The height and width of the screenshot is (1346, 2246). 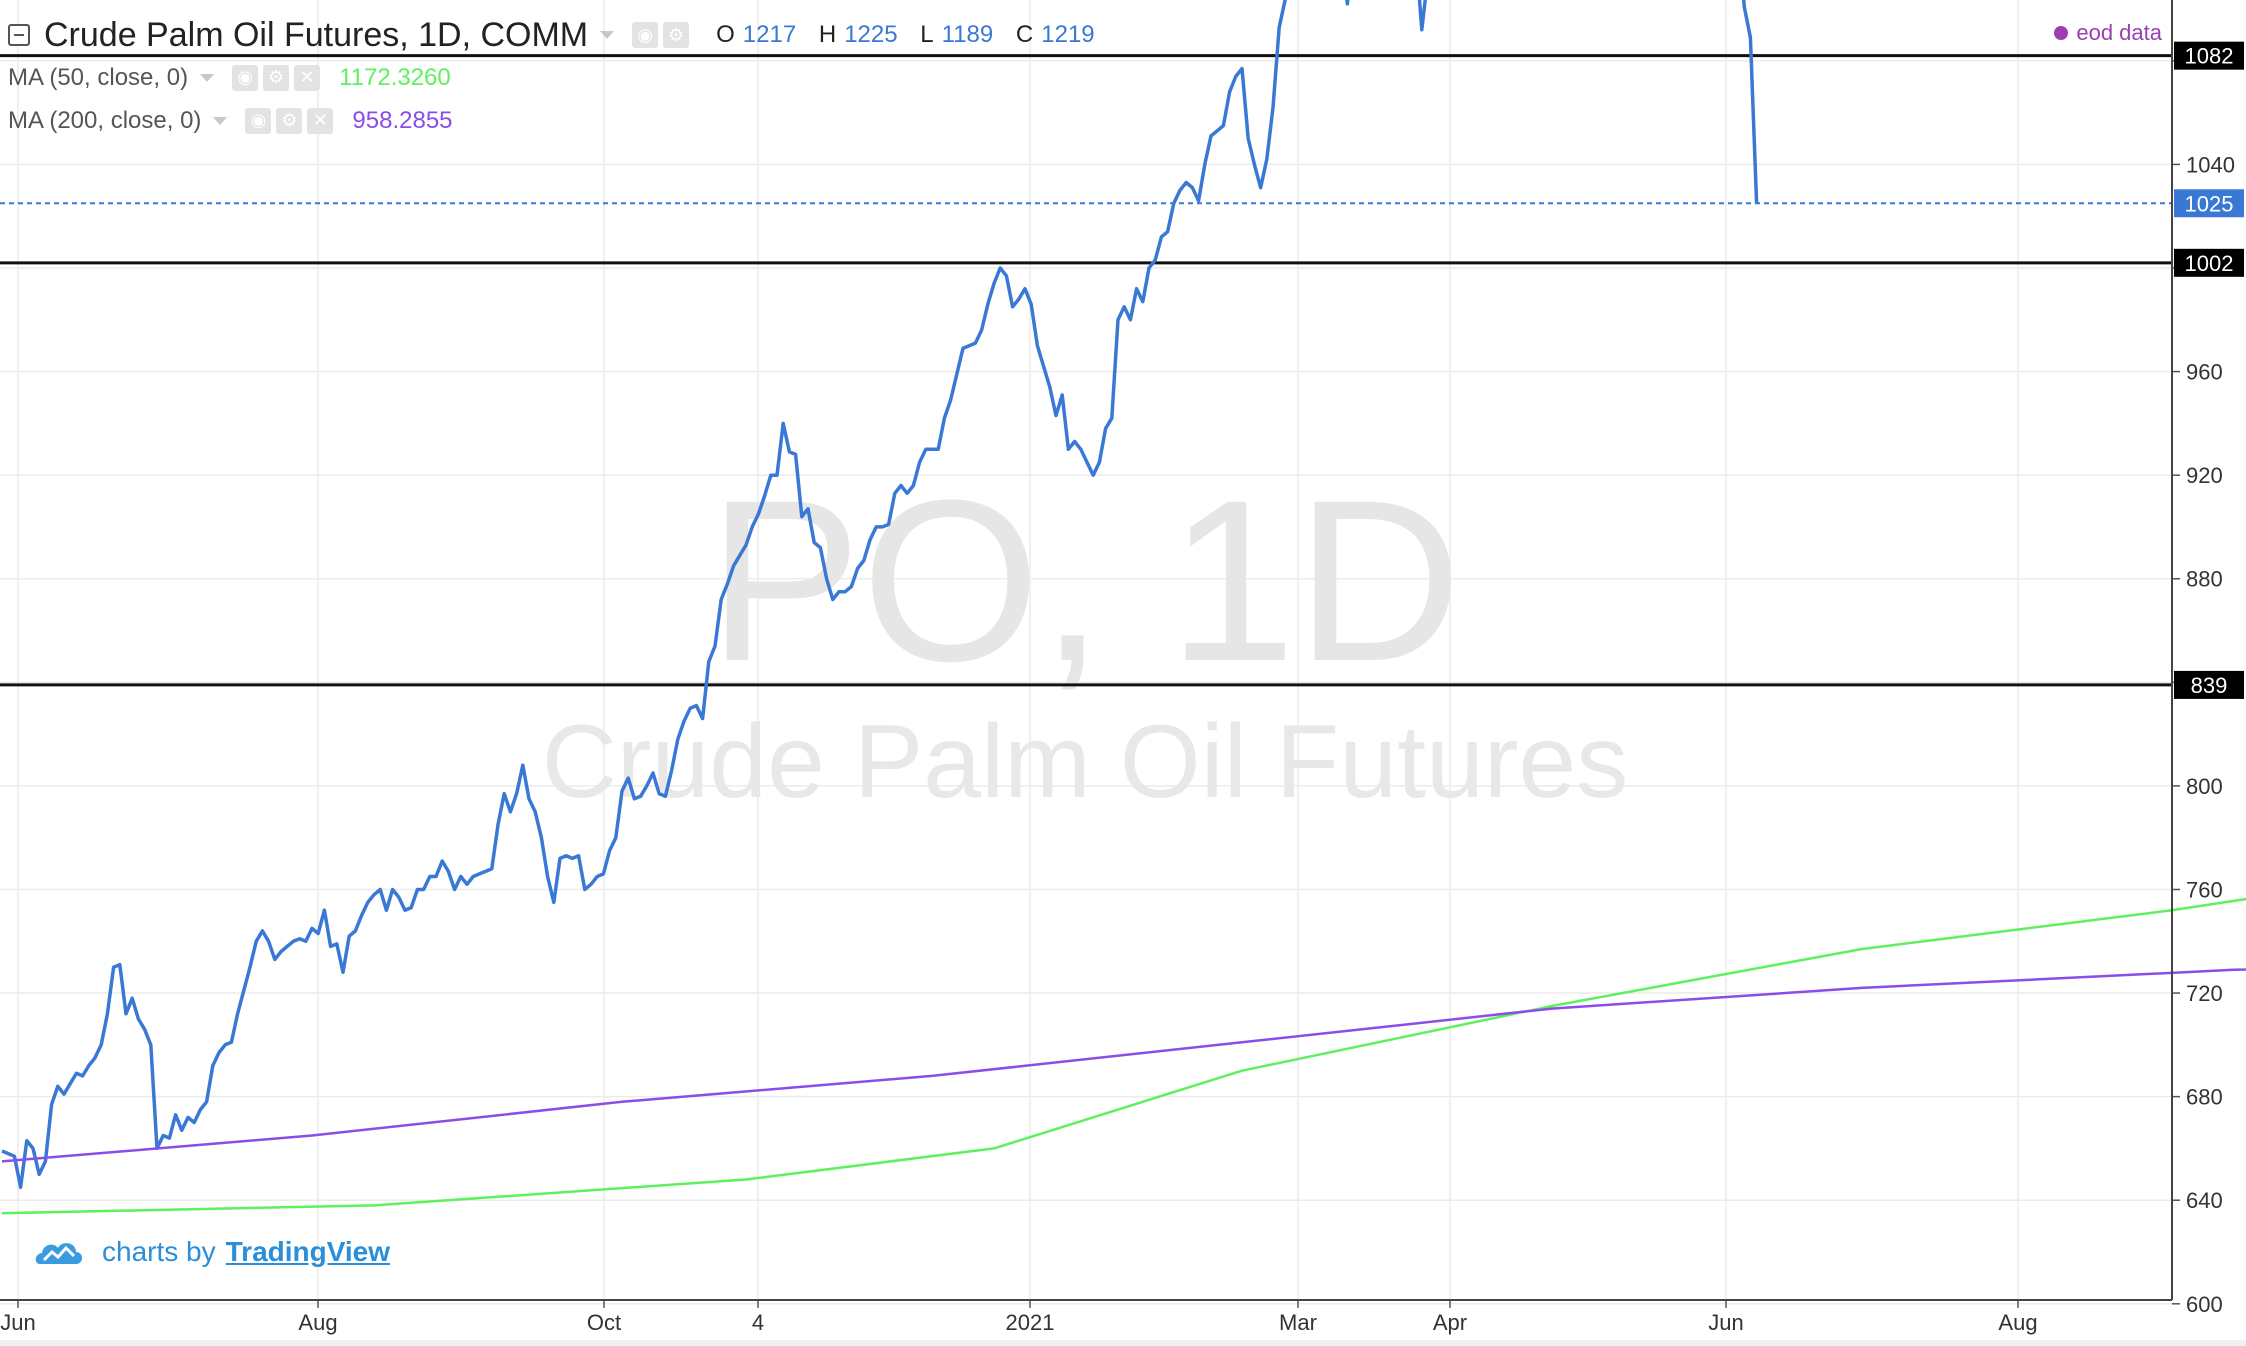 I want to click on data-source-label: eod data, so click(x=2119, y=32).